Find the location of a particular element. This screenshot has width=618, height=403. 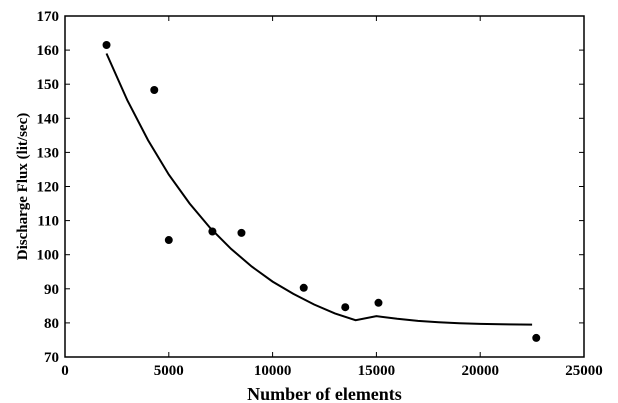

y-tick-label: 130 is located at coordinates (48, 153).